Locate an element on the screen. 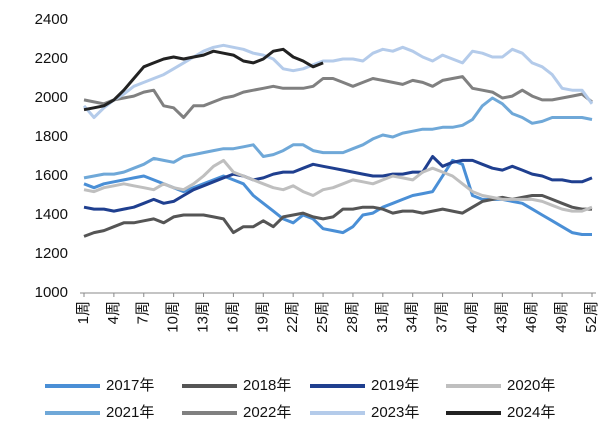 The width and height of the screenshot is (606, 443). x-tick-label: 34周 is located at coordinates (412, 317).